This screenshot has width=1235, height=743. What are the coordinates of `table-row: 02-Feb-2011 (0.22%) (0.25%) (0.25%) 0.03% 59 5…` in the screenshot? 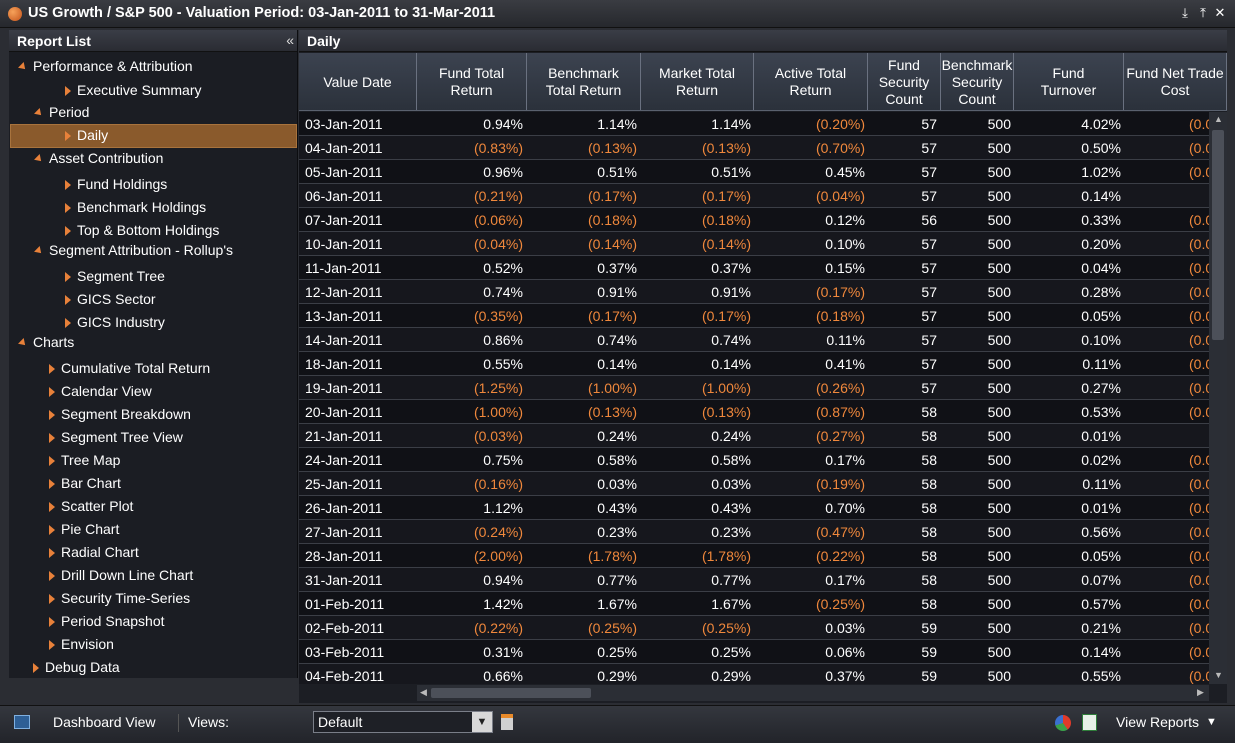 It's located at (754, 628).